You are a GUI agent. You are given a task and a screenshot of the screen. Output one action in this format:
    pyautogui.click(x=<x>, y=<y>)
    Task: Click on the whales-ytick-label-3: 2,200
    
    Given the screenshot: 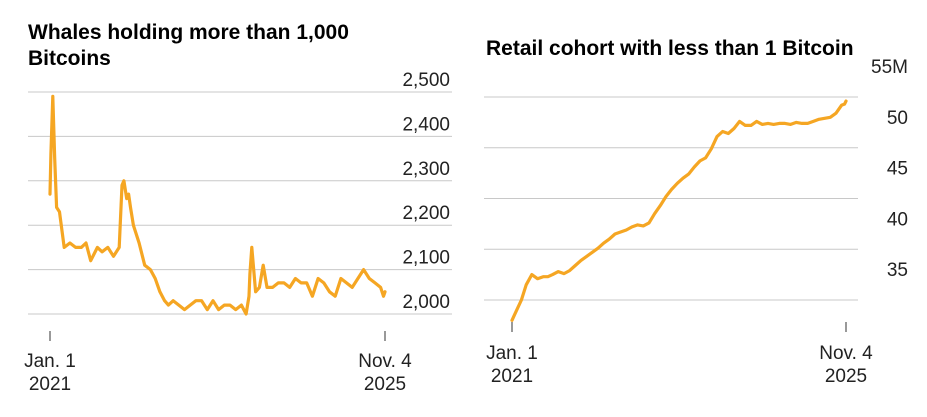 What is the action you would take?
    pyautogui.click(x=426, y=213)
    